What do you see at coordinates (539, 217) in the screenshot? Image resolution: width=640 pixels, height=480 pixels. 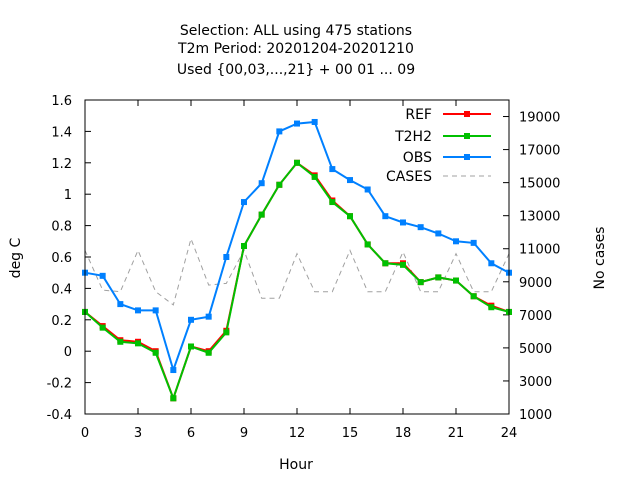 I see `y2-tick-label: 13000` at bounding box center [539, 217].